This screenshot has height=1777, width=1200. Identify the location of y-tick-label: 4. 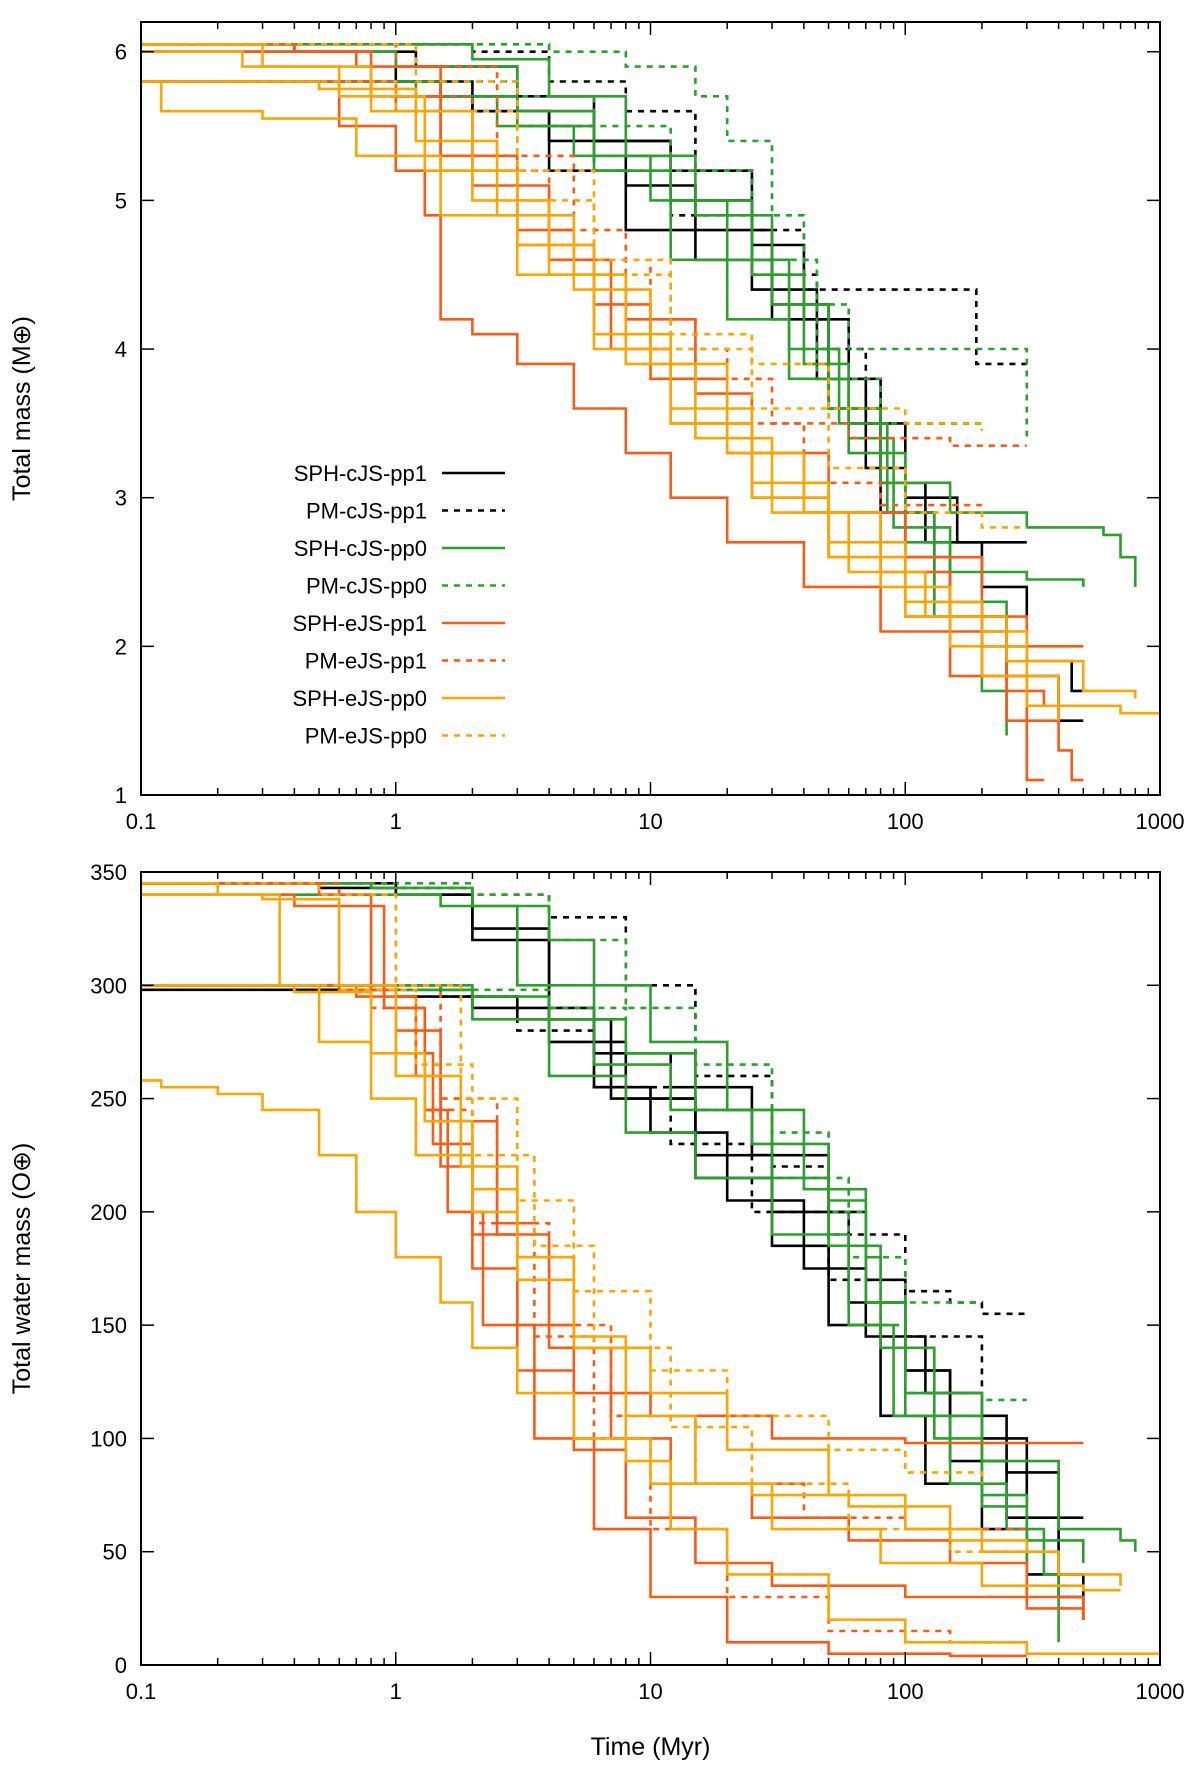
(121, 349).